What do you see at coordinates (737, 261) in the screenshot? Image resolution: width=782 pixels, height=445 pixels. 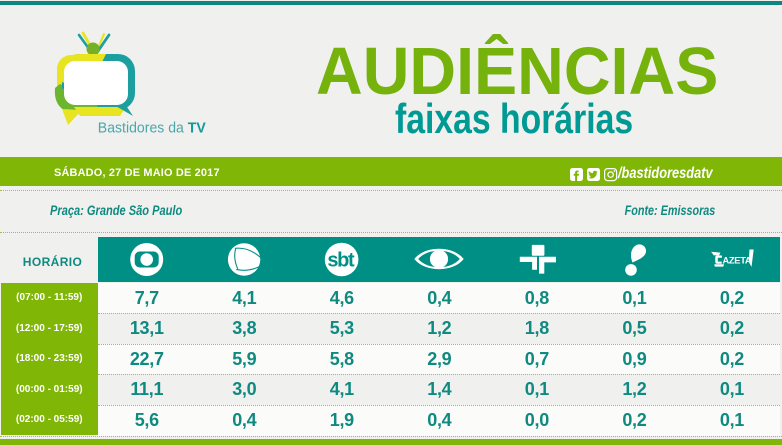 I see `svg-text: AZETA` at bounding box center [737, 261].